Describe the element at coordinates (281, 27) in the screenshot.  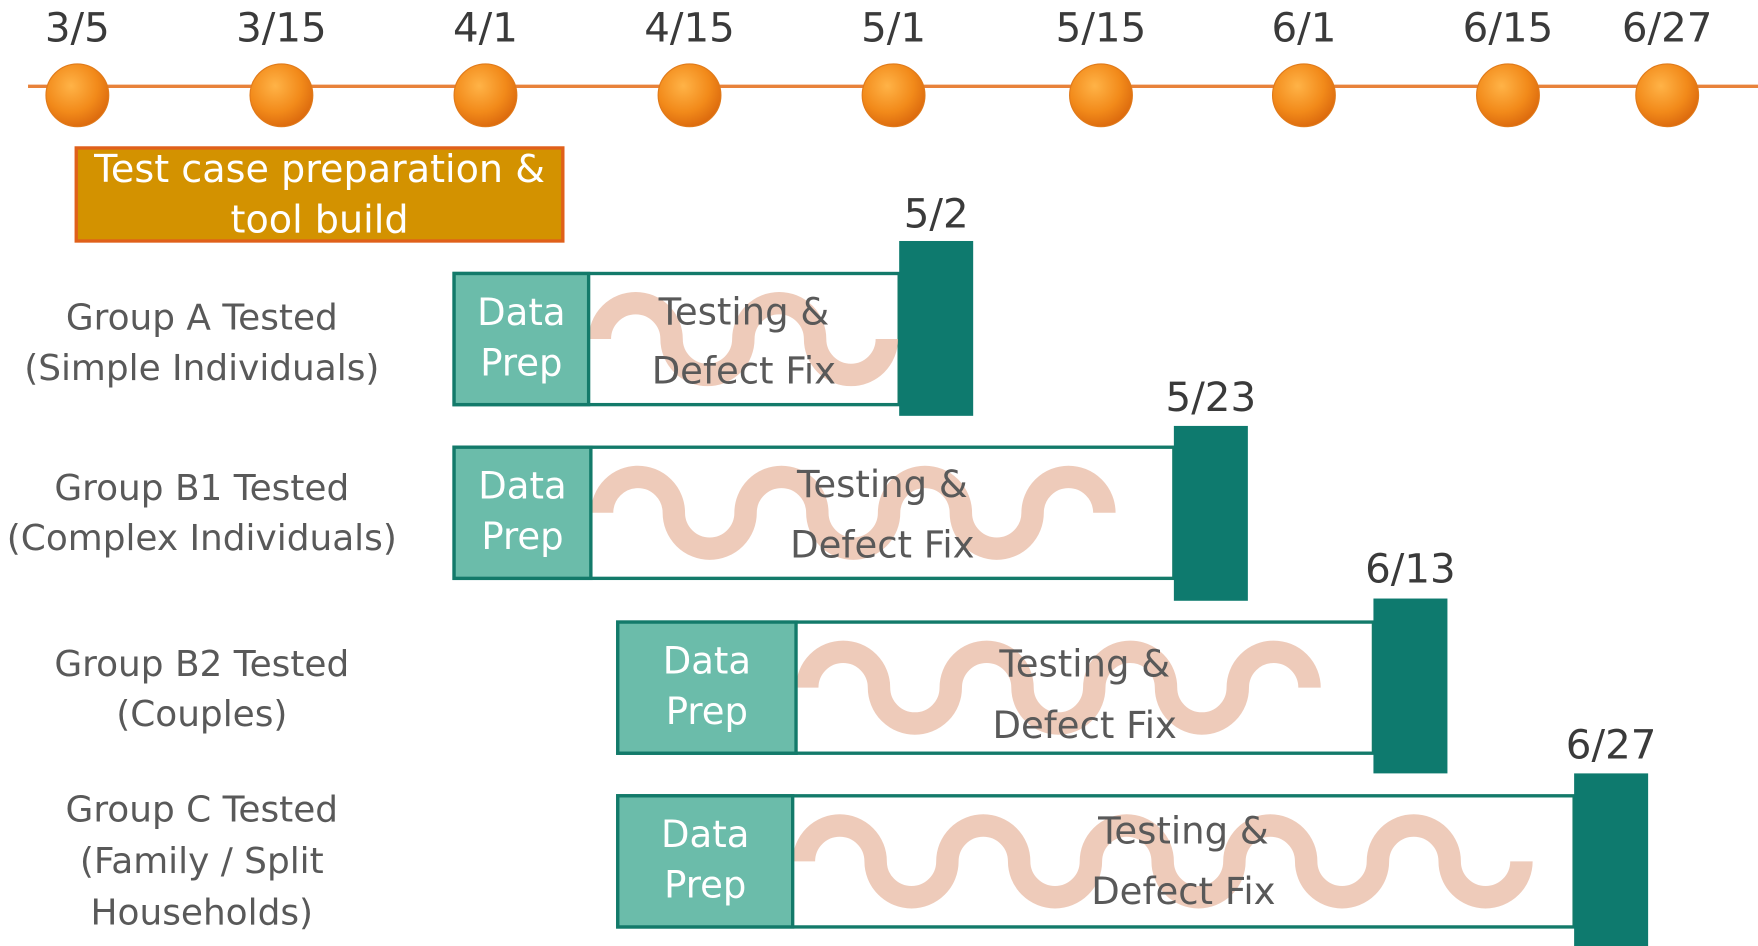
I see `timeline-date: 3/15` at that location.